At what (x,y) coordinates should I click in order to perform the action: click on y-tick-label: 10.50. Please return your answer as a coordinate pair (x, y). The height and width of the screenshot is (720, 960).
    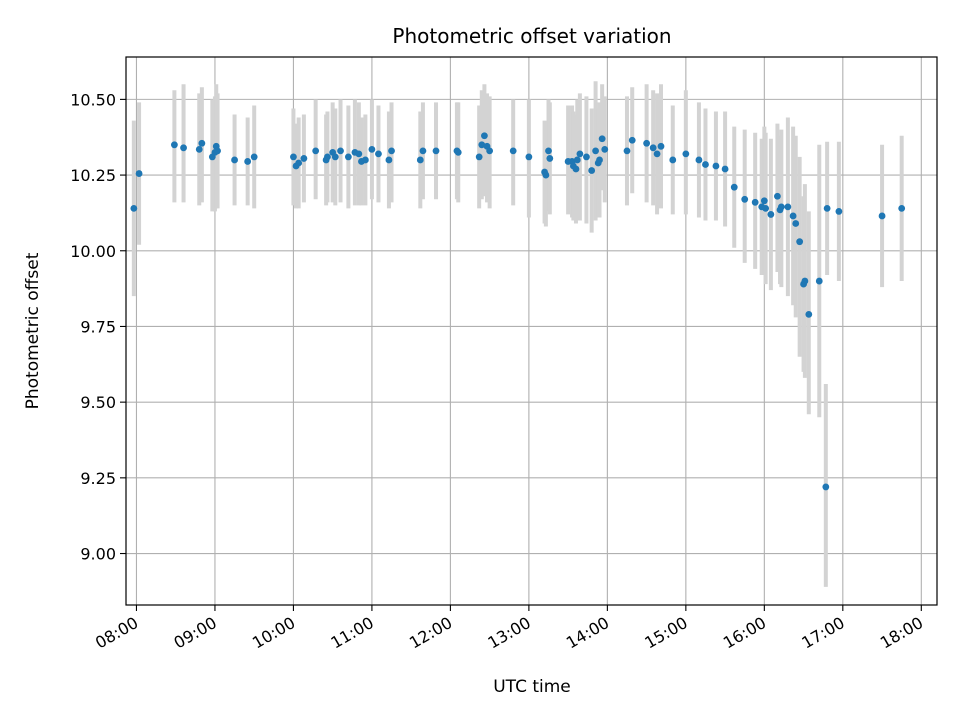
    Looking at the image, I should click on (93, 99).